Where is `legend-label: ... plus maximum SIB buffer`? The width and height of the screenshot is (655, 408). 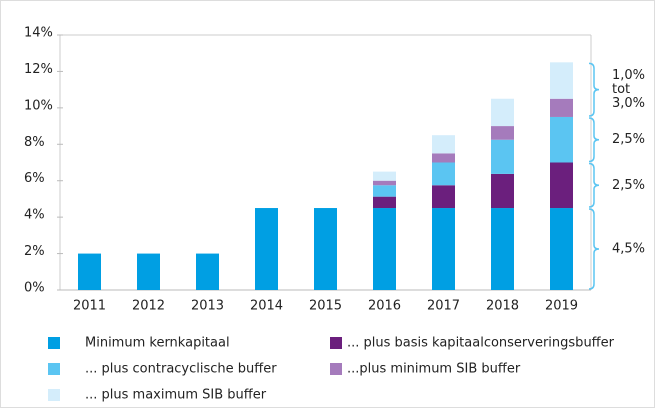
legend-label: ... plus maximum SIB buffer is located at coordinates (176, 395).